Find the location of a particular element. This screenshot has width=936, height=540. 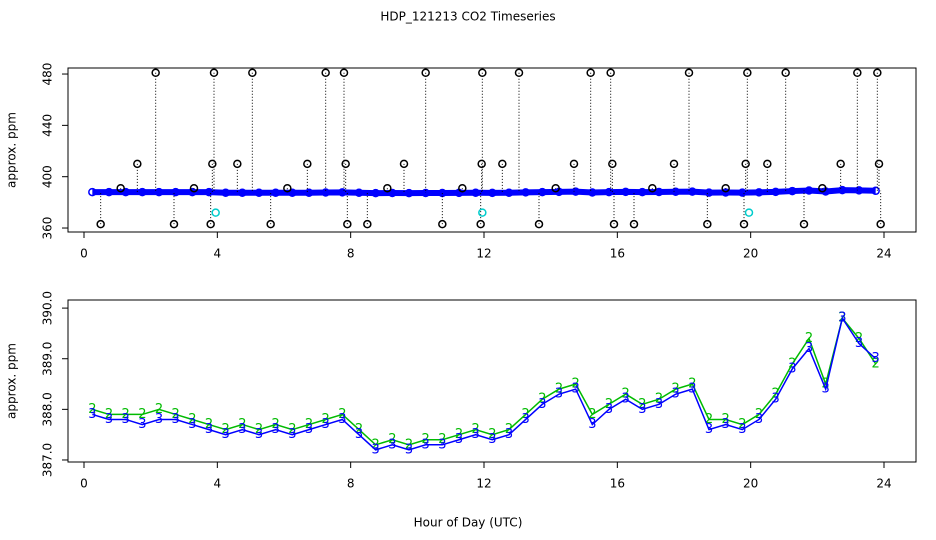

x-tick-label: 20 is located at coordinates (750, 254).